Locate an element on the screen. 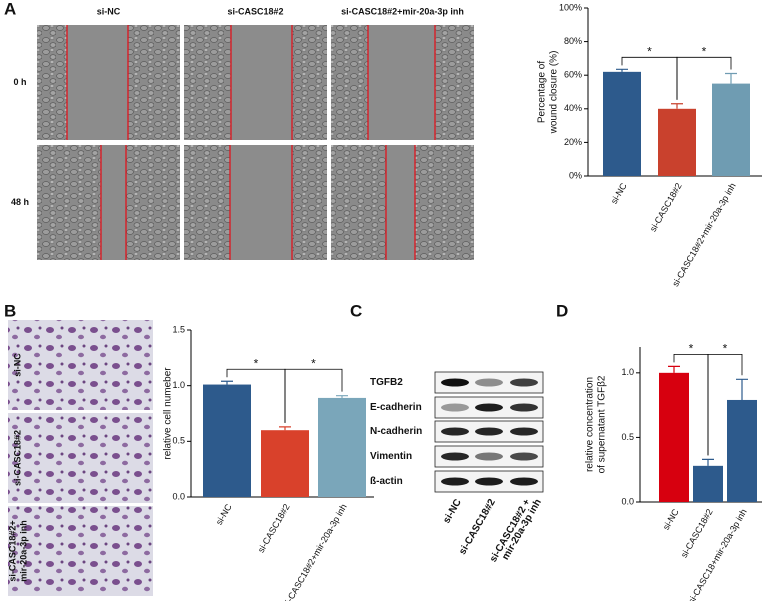 This screenshot has height=601, width=784. panel-letter: D is located at coordinates (562, 310).